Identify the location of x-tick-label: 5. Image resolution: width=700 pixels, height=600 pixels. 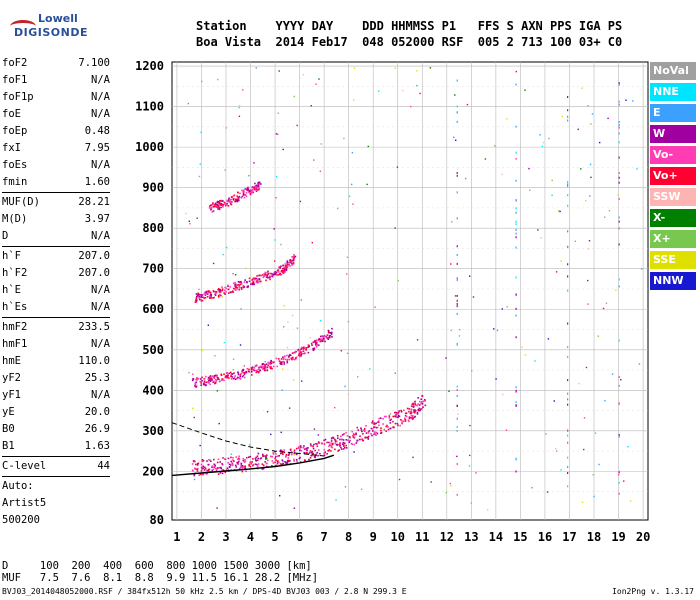
(274, 537).